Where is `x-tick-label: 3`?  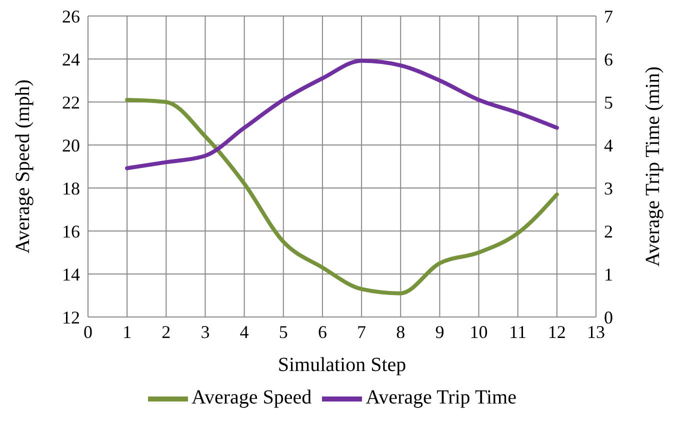 x-tick-label: 3 is located at coordinates (205, 332).